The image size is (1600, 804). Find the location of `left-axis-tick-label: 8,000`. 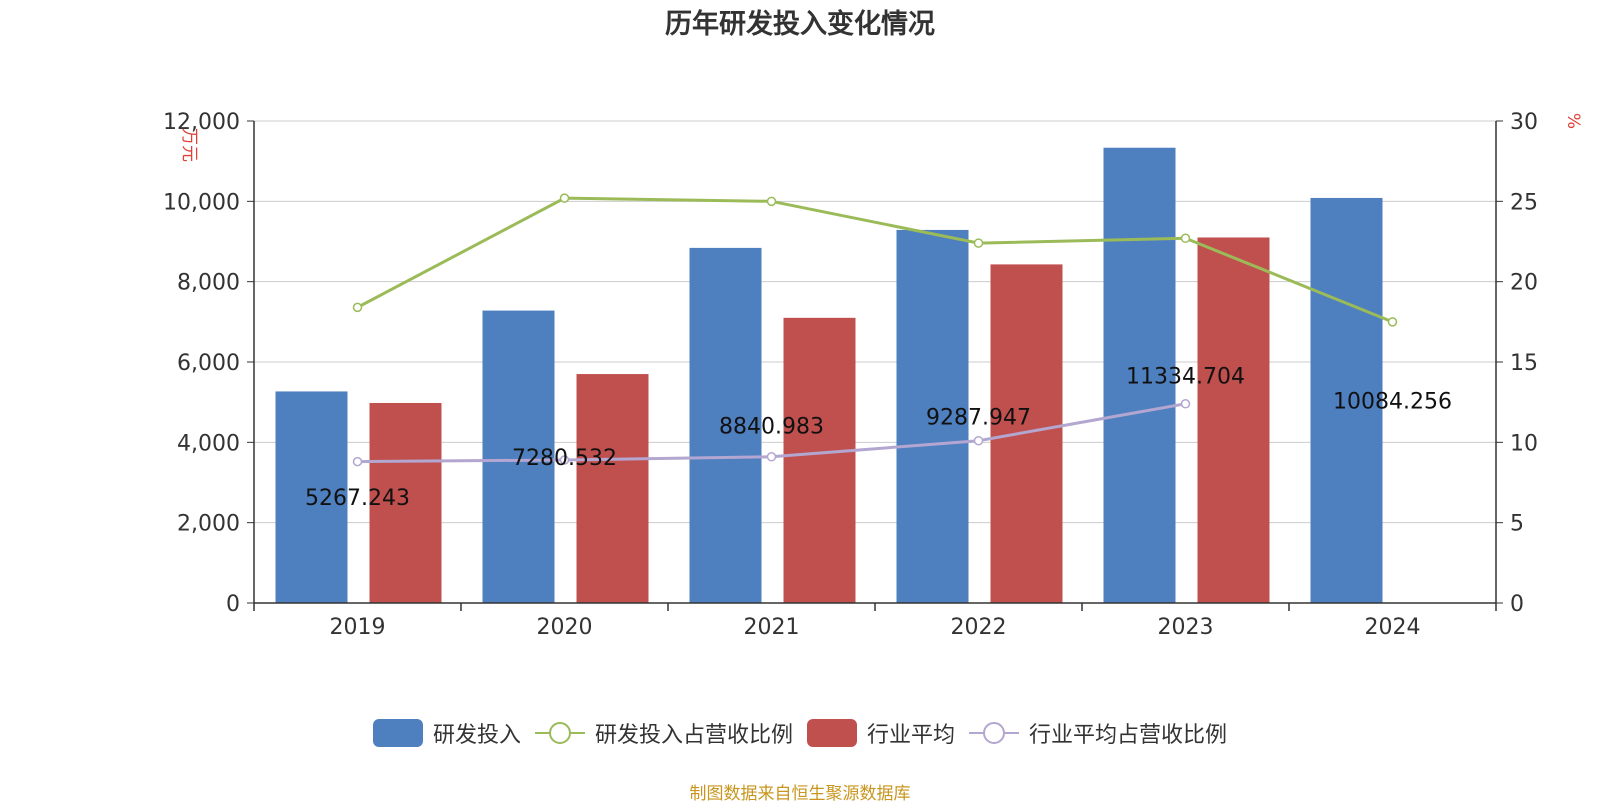

left-axis-tick-label: 8,000 is located at coordinates (208, 283).